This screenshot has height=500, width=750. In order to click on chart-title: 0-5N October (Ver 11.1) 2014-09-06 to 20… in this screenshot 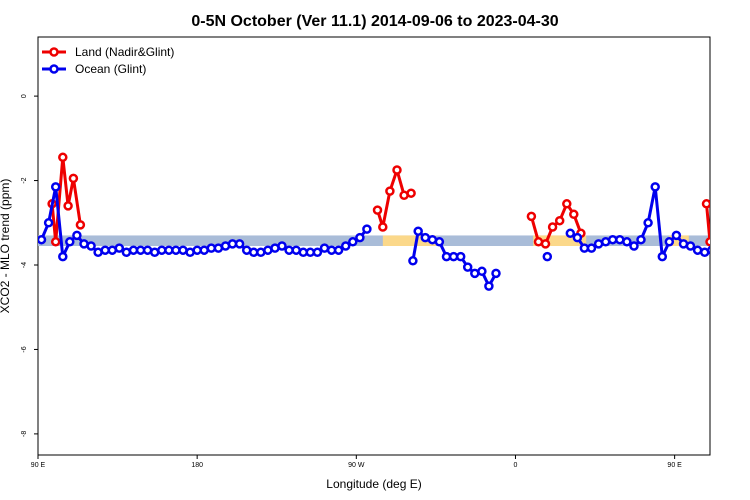, I will do `click(374, 21)`.